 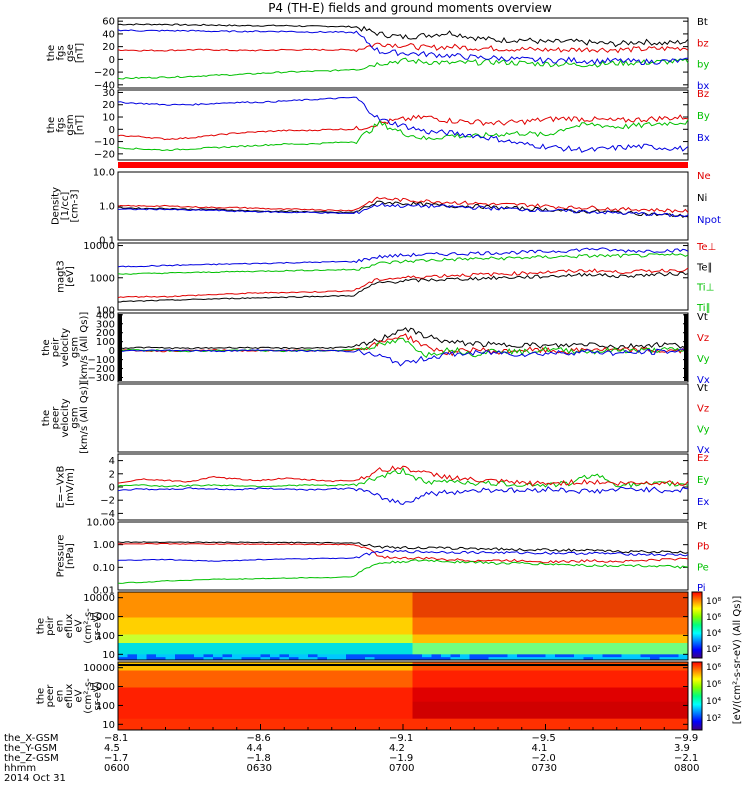 I want to click on colorbar-tick-label: 10⁶, so click(x=713, y=618).